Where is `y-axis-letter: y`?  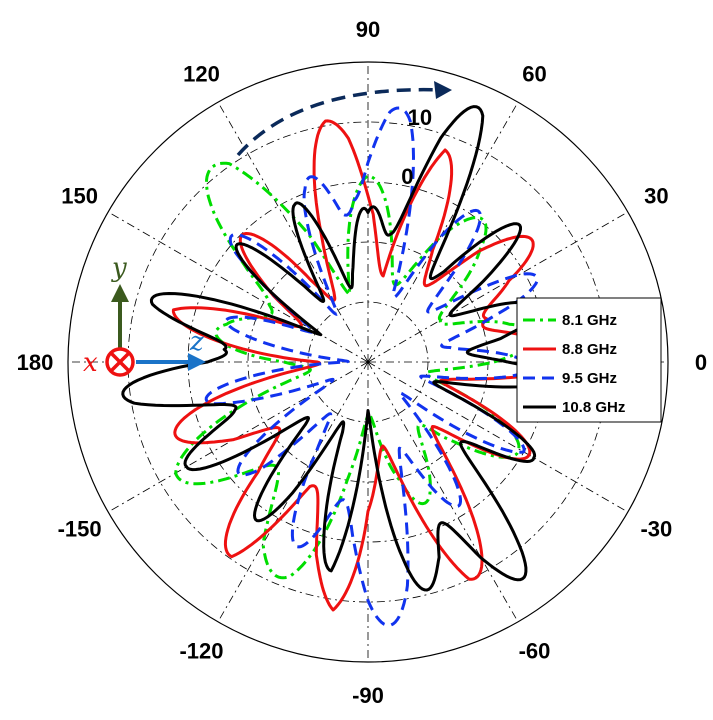 y-axis-letter: y is located at coordinates (119, 268).